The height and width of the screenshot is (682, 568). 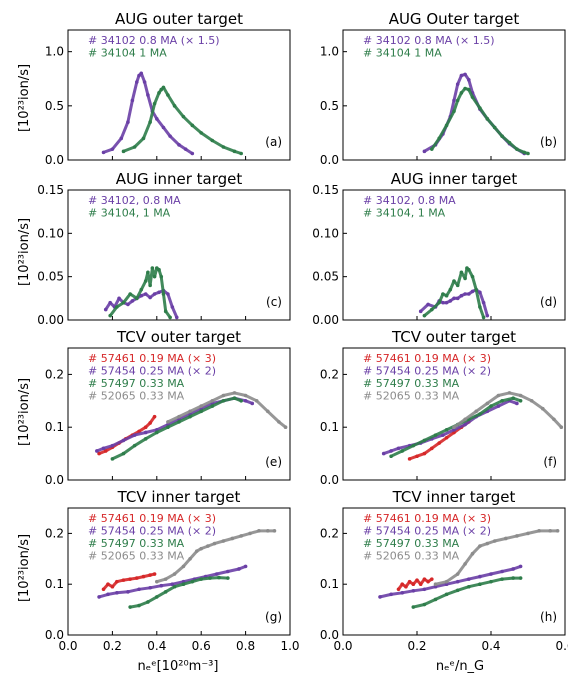 I want to click on y-tick-label-f: 0.2, so click(x=329, y=374).